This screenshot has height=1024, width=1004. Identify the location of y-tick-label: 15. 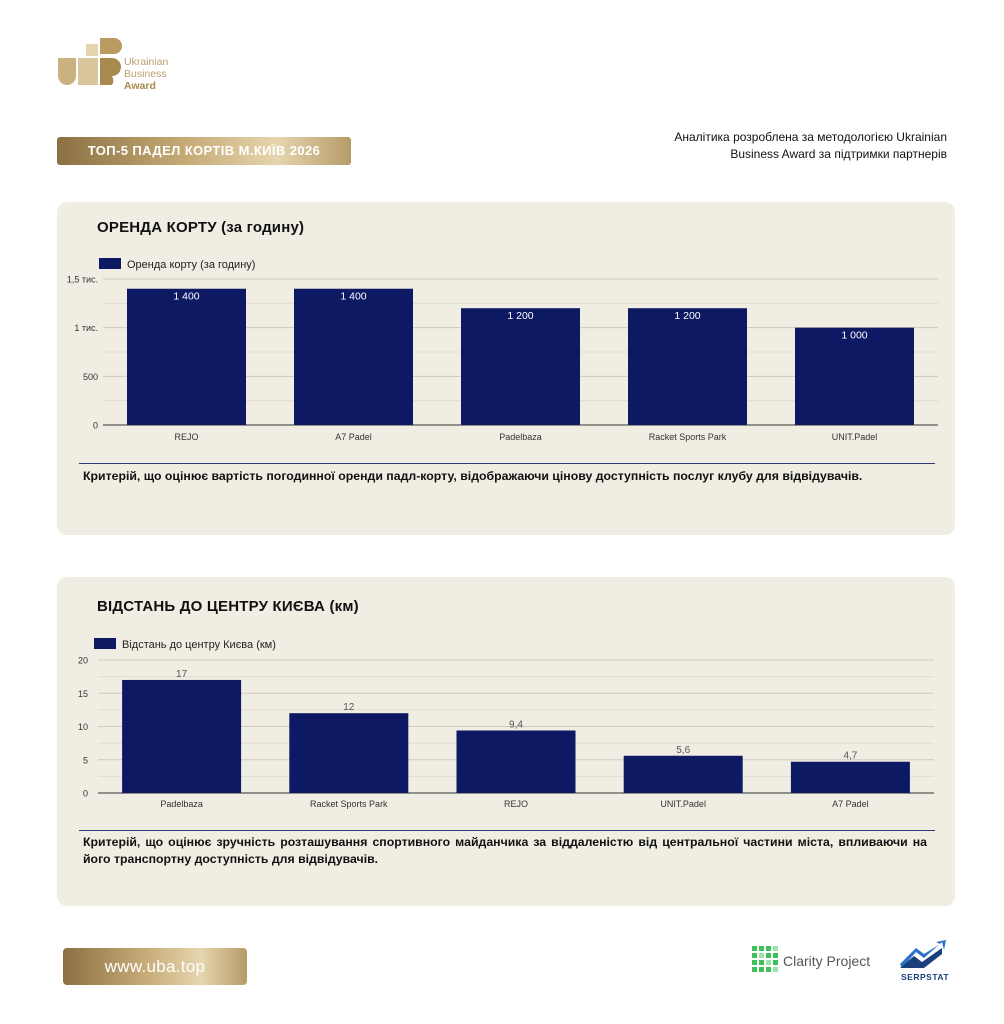
(83, 694).